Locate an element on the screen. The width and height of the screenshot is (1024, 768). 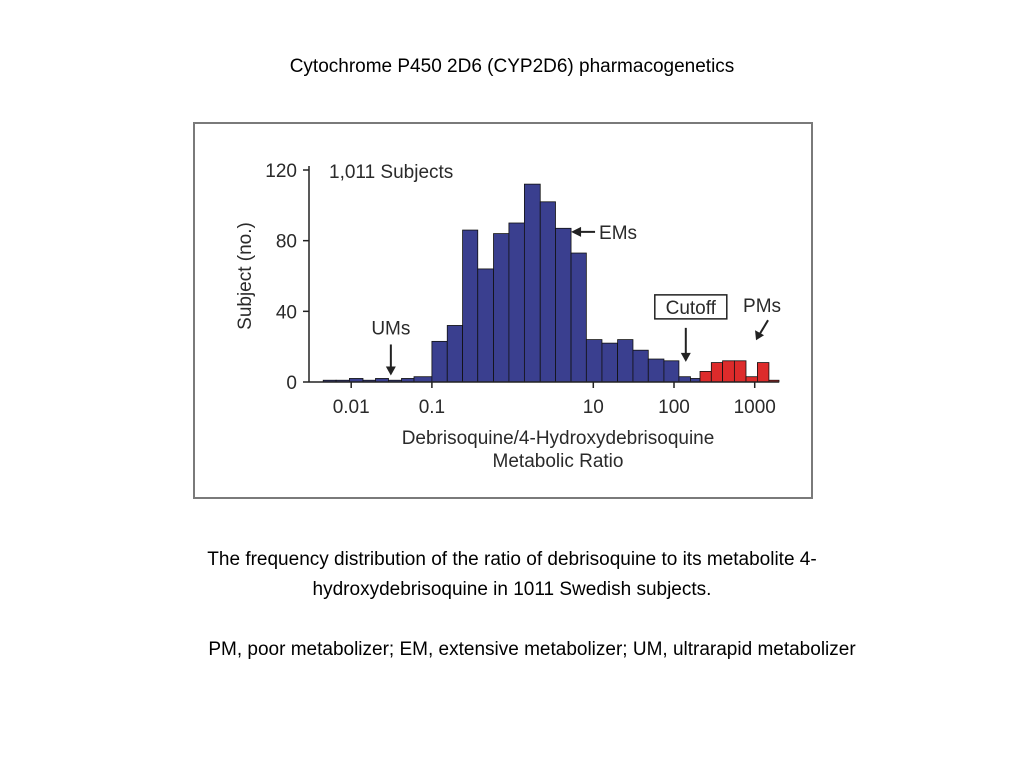
cutoff-annotation: Cutoff is located at coordinates (691, 308).